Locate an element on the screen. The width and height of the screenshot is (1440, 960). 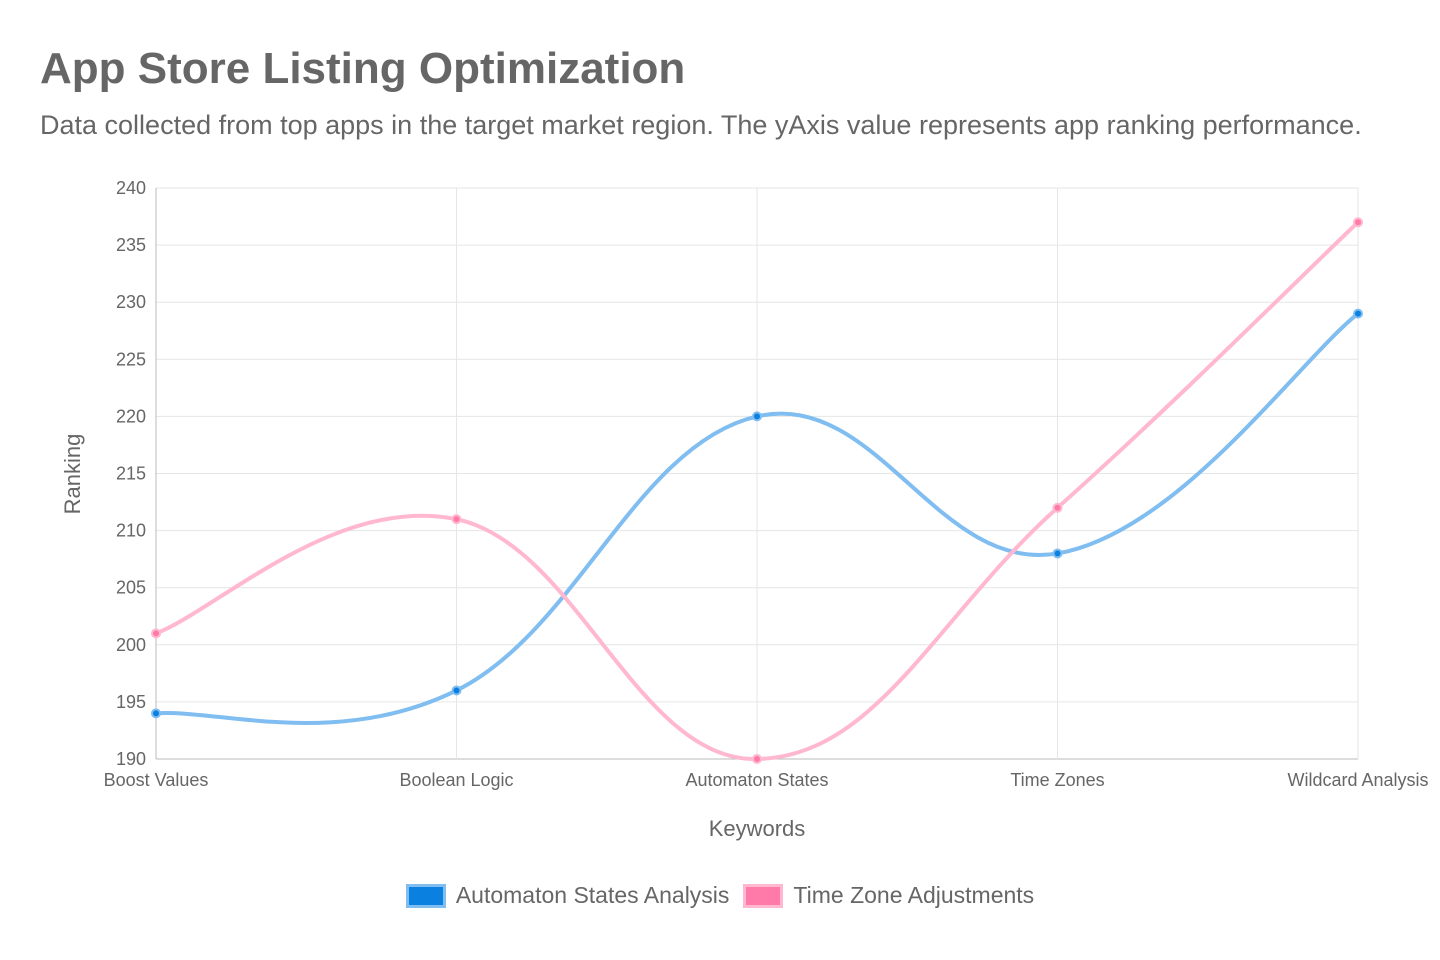
legend-item: Time Zone Adjustments is located at coordinates (888, 895).